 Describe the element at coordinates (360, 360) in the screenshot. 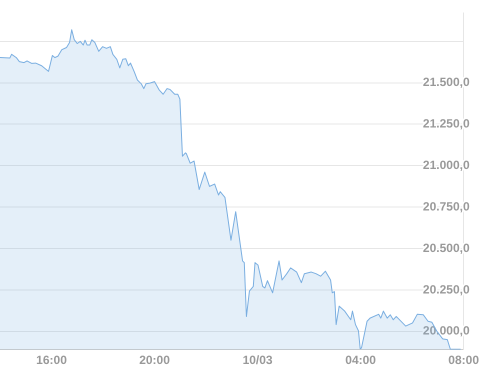

I see `x-tick-label: 04:00` at that location.